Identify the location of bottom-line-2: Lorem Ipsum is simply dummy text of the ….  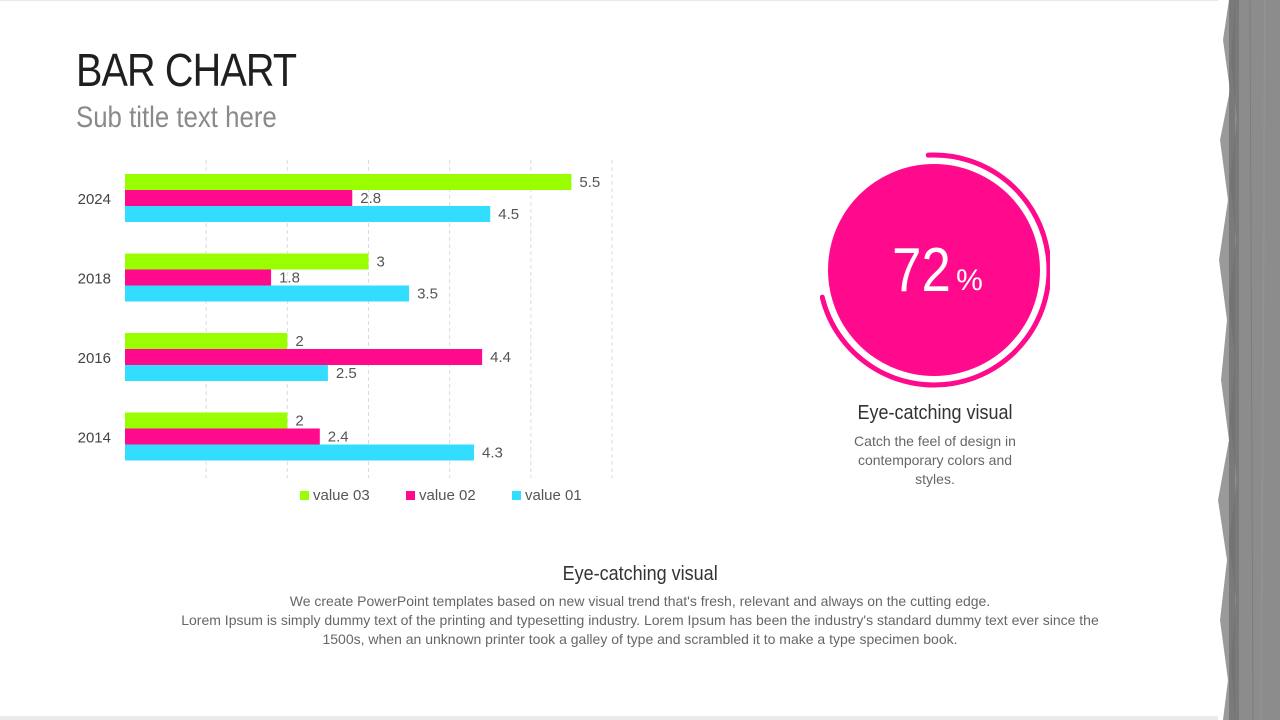
(640, 629).